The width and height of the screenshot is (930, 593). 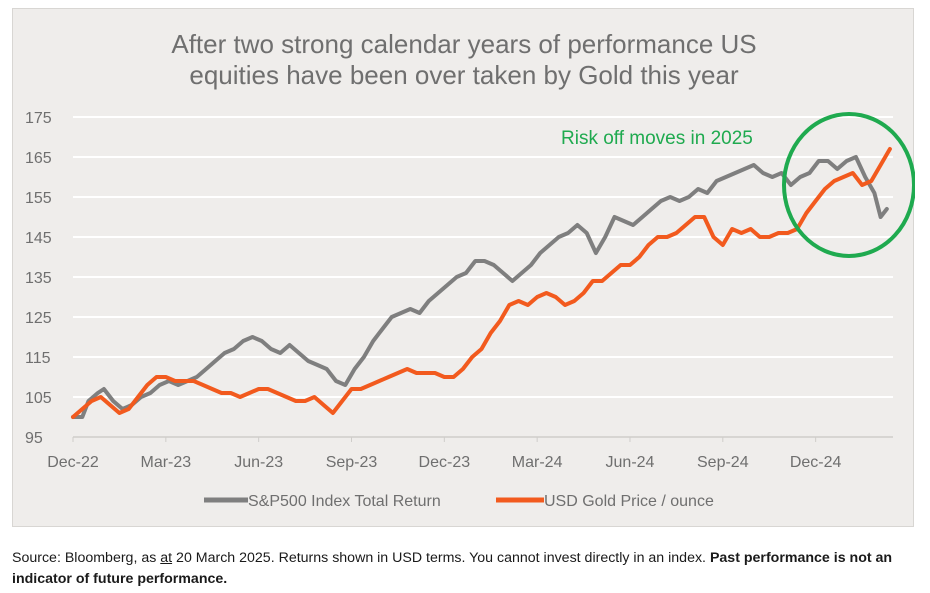 What do you see at coordinates (166, 558) in the screenshot?
I see `source-at: at` at bounding box center [166, 558].